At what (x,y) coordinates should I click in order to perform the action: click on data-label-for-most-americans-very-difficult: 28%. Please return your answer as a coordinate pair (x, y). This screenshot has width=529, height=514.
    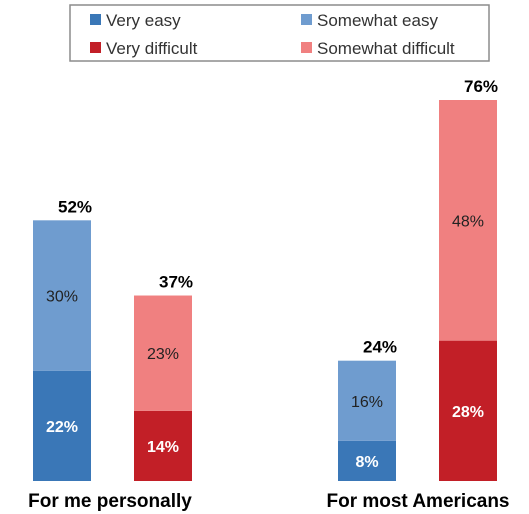
    Looking at the image, I should click on (468, 412).